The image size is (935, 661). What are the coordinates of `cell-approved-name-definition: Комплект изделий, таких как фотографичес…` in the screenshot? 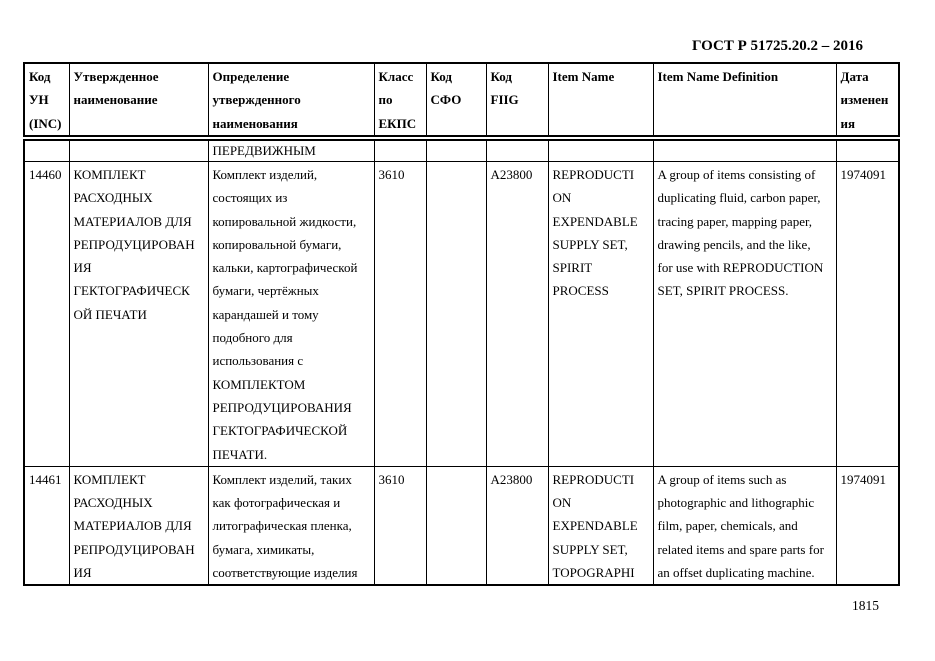 It's located at (291, 525).